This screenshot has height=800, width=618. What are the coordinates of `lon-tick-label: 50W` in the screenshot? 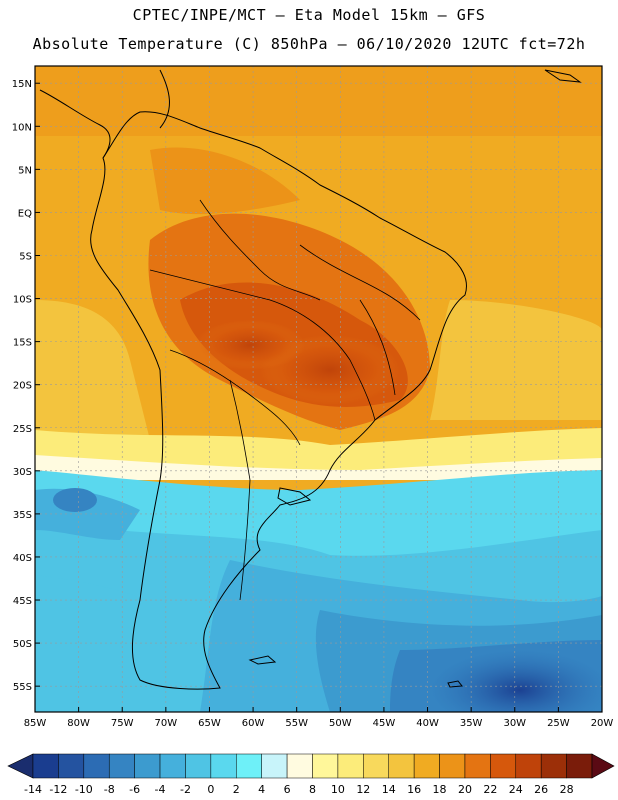 It's located at (340, 723).